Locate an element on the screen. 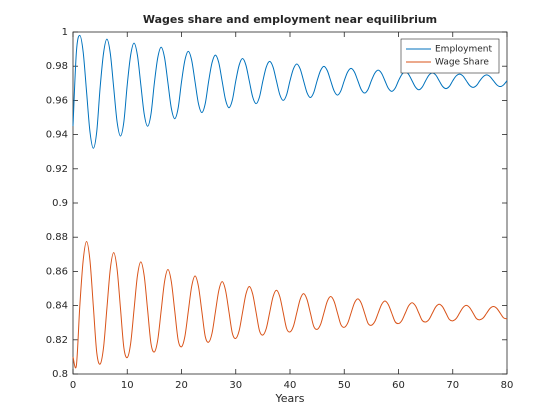 The width and height of the screenshot is (560, 420). y-tick-label: 0.84 is located at coordinates (57, 306).